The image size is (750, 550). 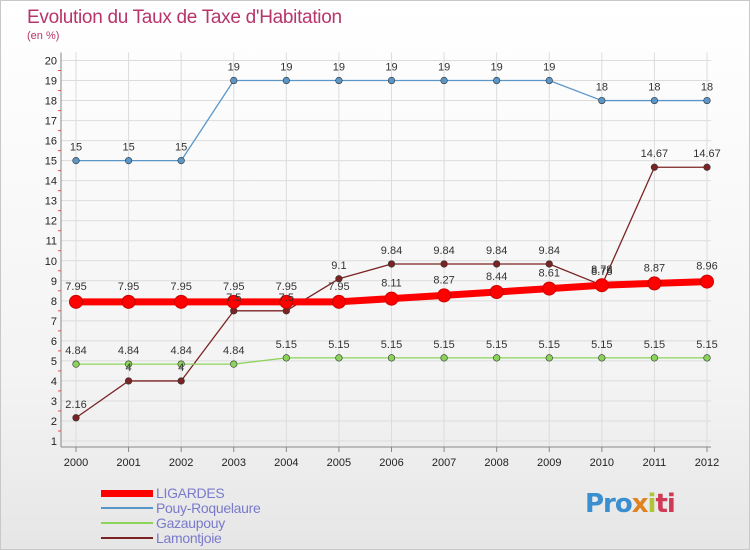 I want to click on y-tick-label: 13, so click(x=51, y=202).